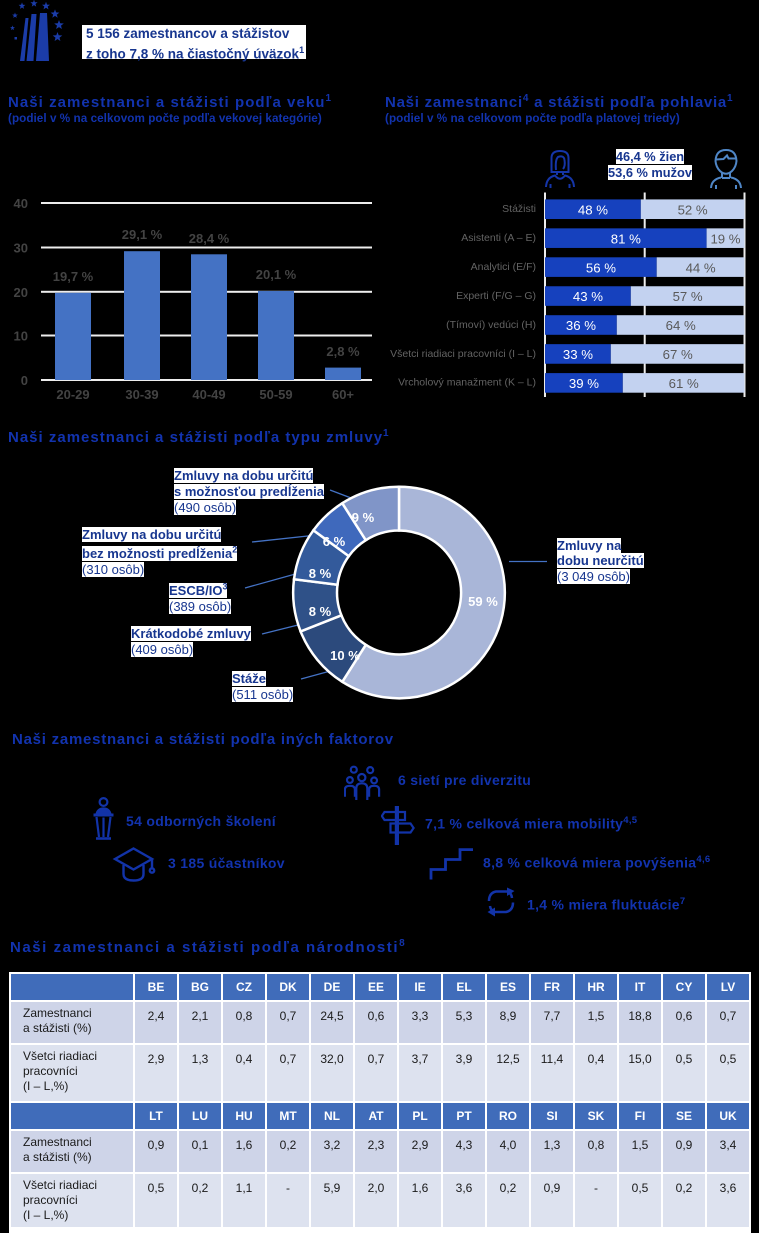 The width and height of the screenshot is (759, 1233). What do you see at coordinates (519, 209) in the screenshot?
I see `svg-text: Stážisti` at bounding box center [519, 209].